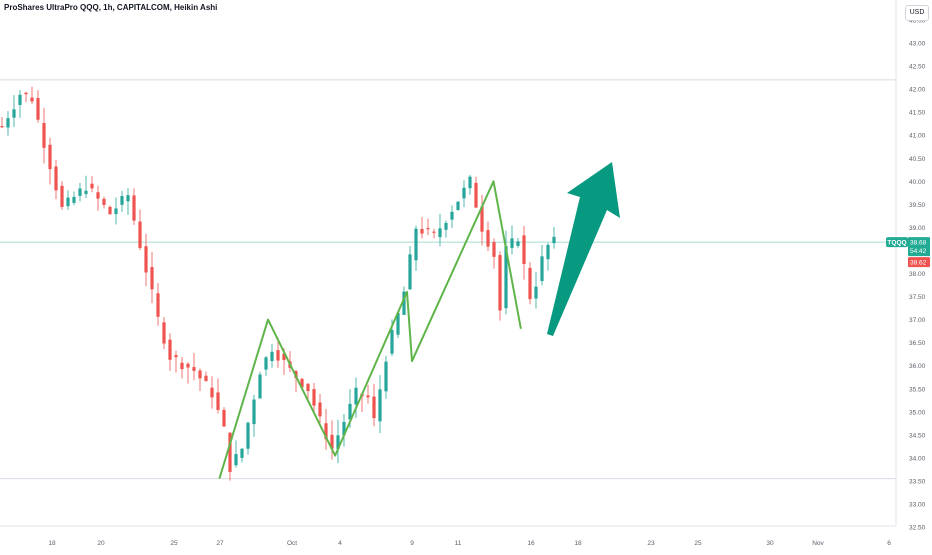 The height and width of the screenshot is (555, 932). Describe the element at coordinates (917, 435) in the screenshot. I see `price-tick-label: 34.50` at that location.